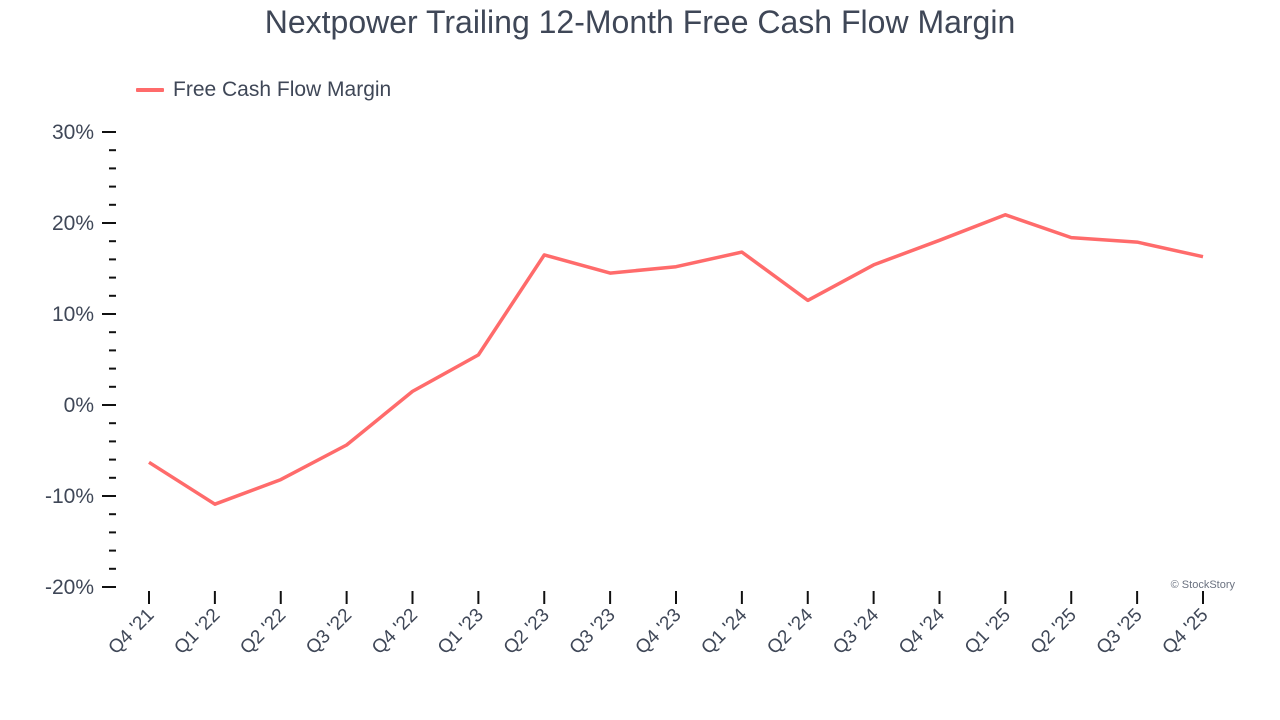 The height and width of the screenshot is (720, 1280). What do you see at coordinates (1054, 632) in the screenshot?
I see `x-tick-label: Q2 '25` at bounding box center [1054, 632].